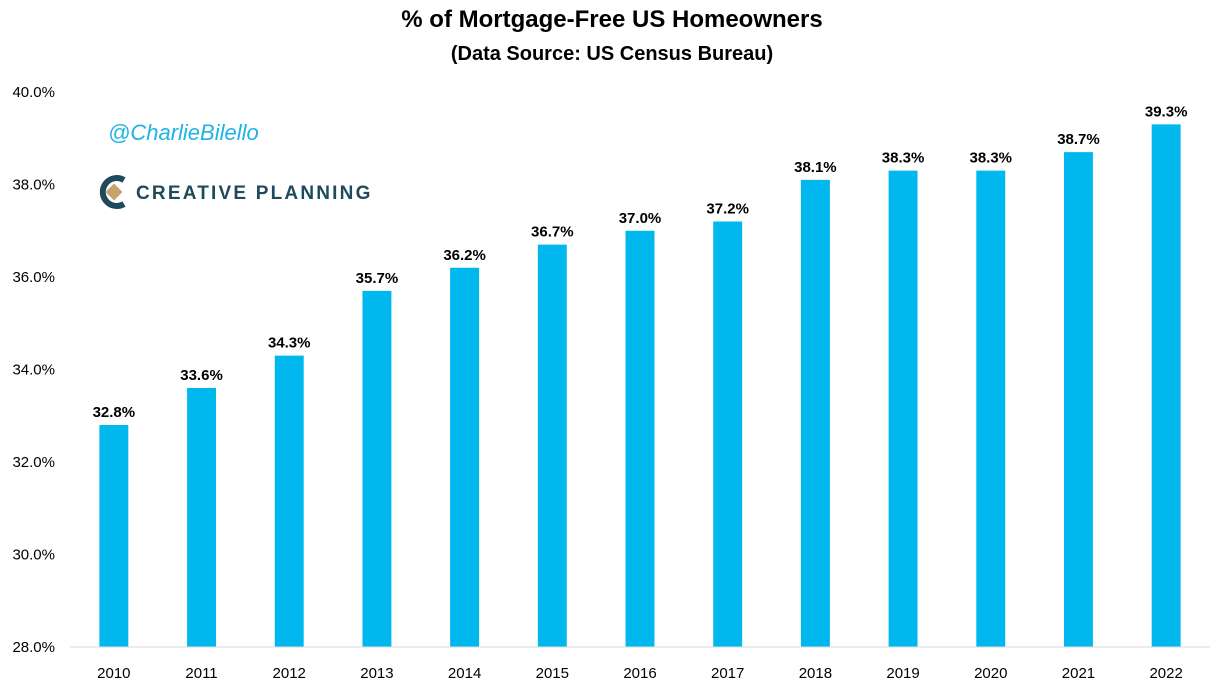 Image resolution: width=1223 pixels, height=692 pixels. Describe the element at coordinates (1165, 673) in the screenshot. I see `x-tick-label: 2022` at that location.